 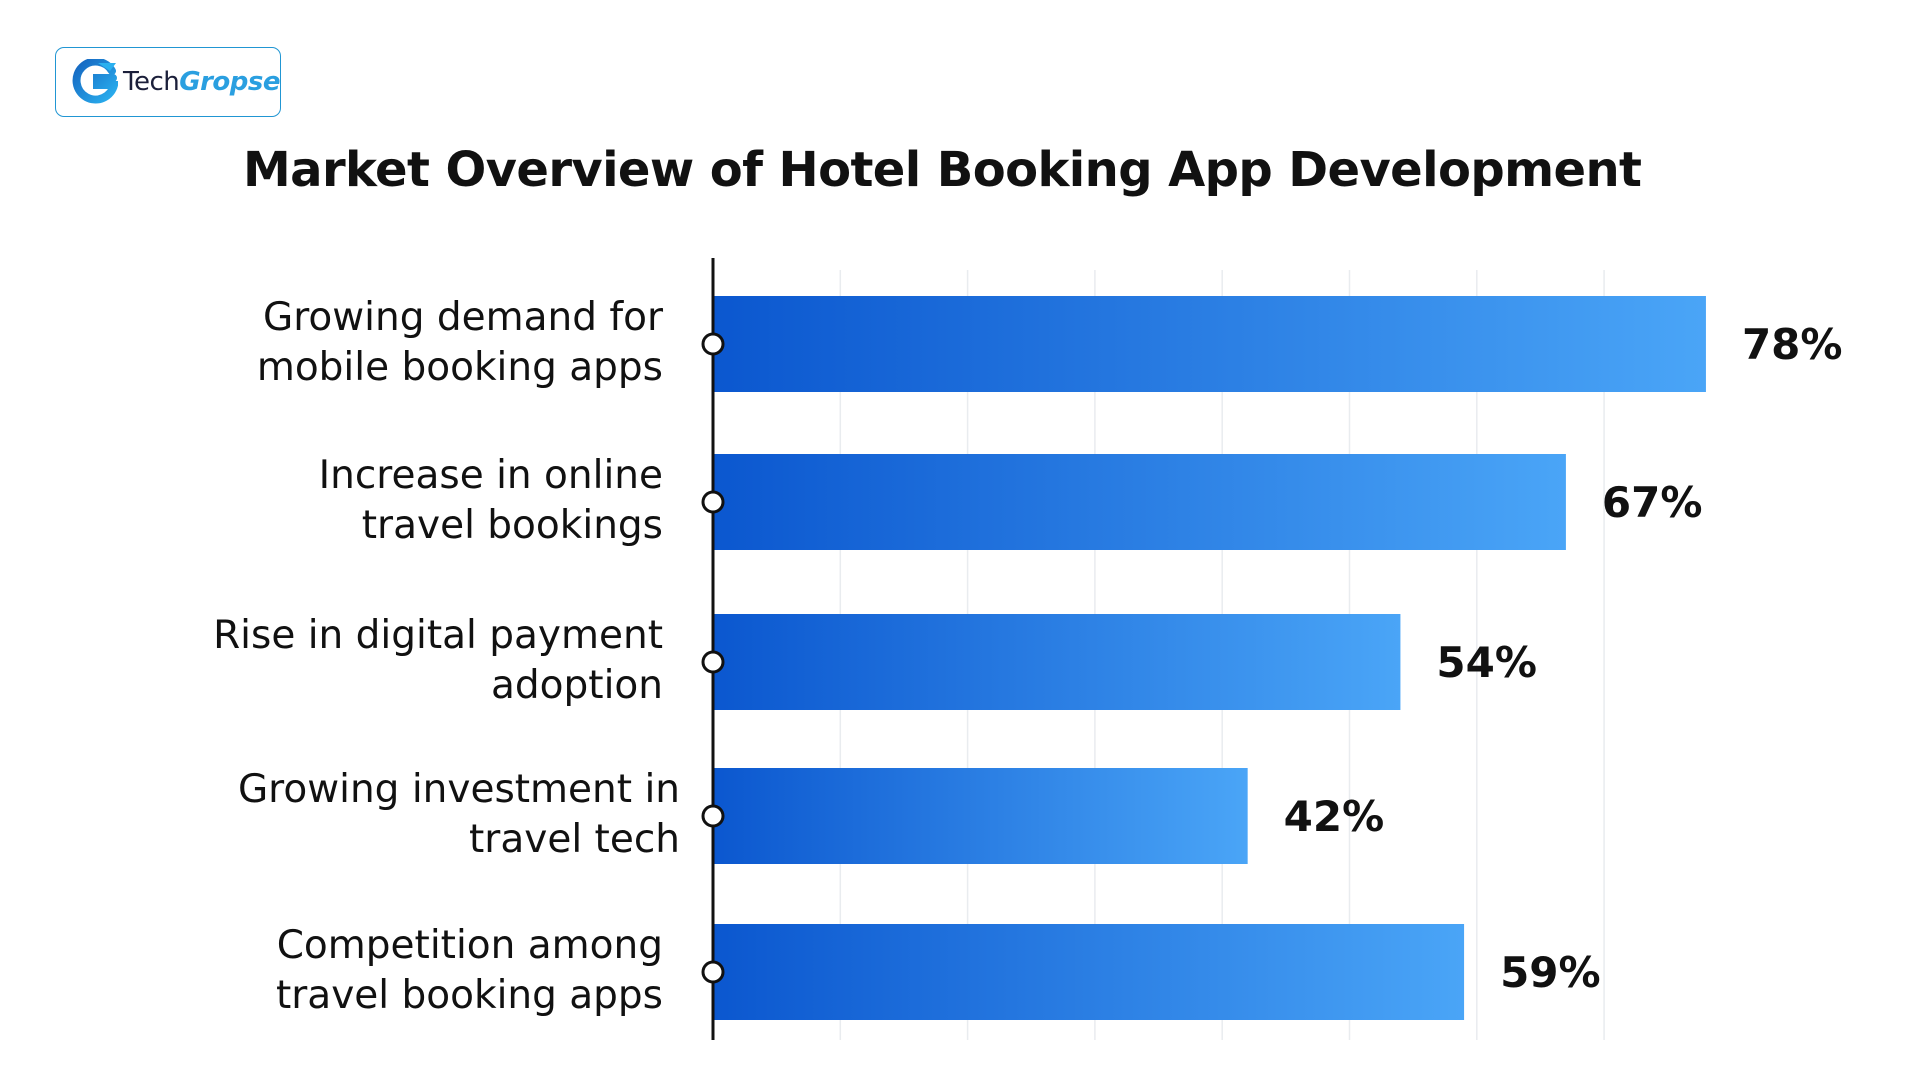 What do you see at coordinates (95, 81) in the screenshot?
I see `techgropse-logo-icon` at bounding box center [95, 81].